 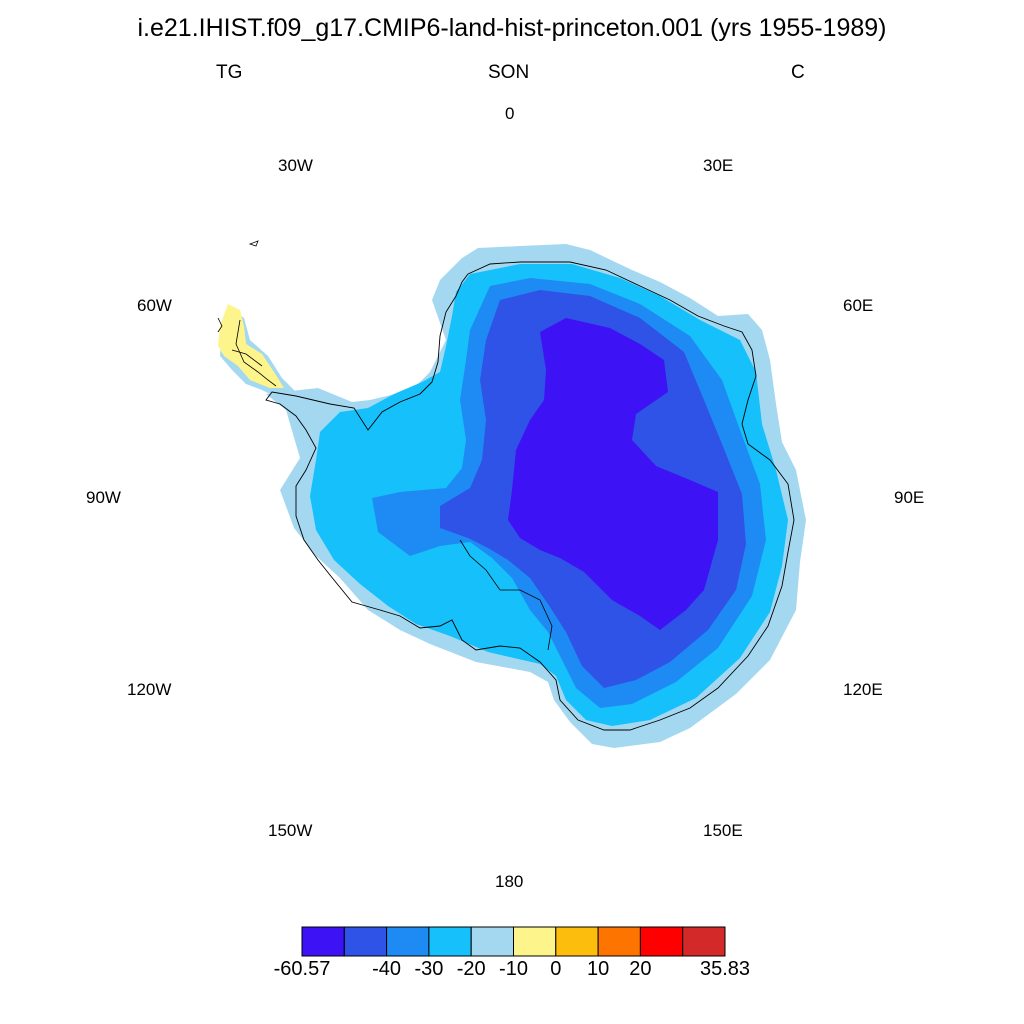 What do you see at coordinates (149, 689) in the screenshot?
I see `lon-label-120w: 120W` at bounding box center [149, 689].